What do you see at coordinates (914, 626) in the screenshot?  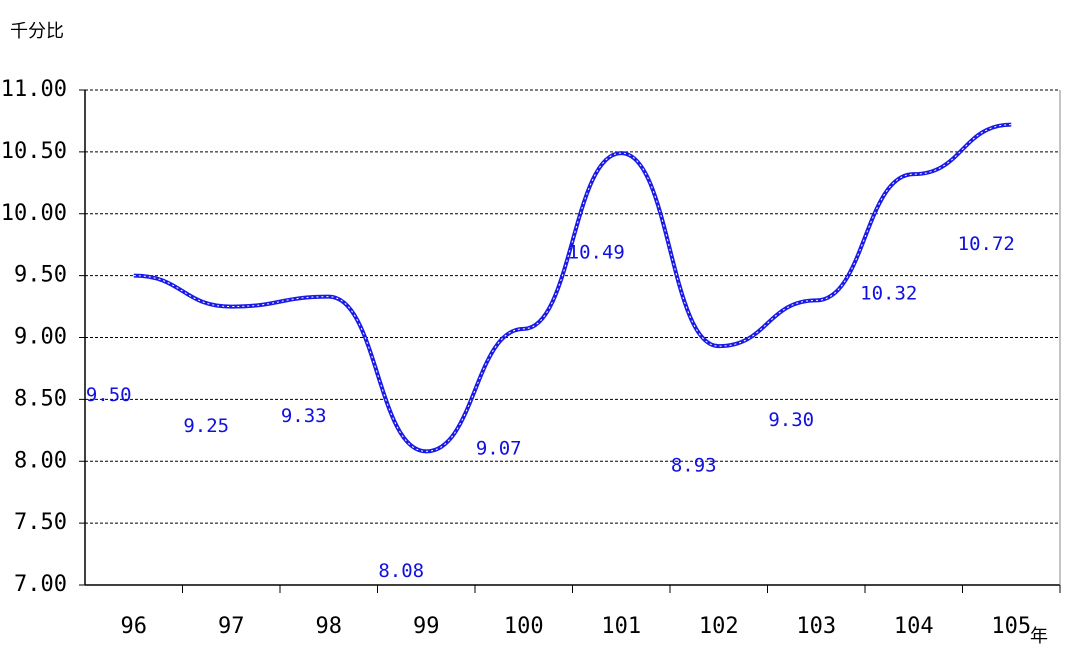 I see `x-tick-label: 104` at bounding box center [914, 626].